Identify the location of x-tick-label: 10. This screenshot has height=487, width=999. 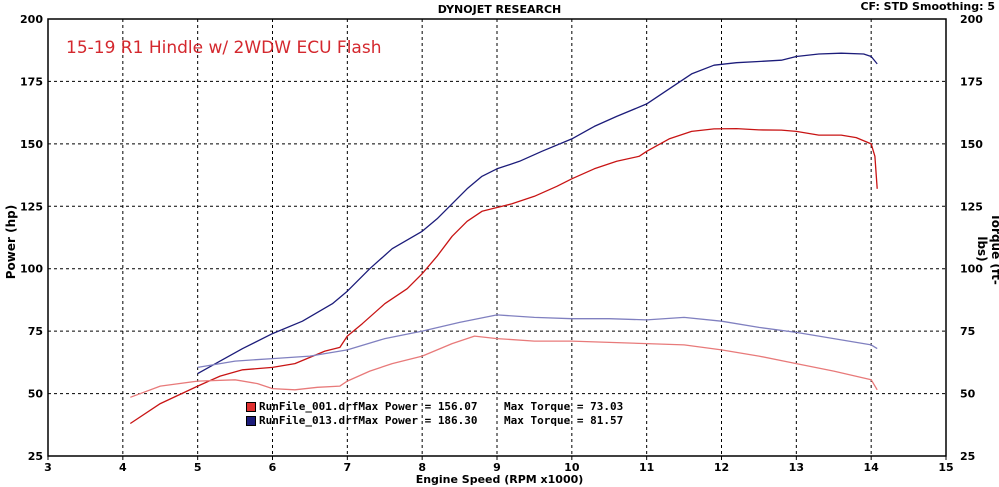
(572, 467).